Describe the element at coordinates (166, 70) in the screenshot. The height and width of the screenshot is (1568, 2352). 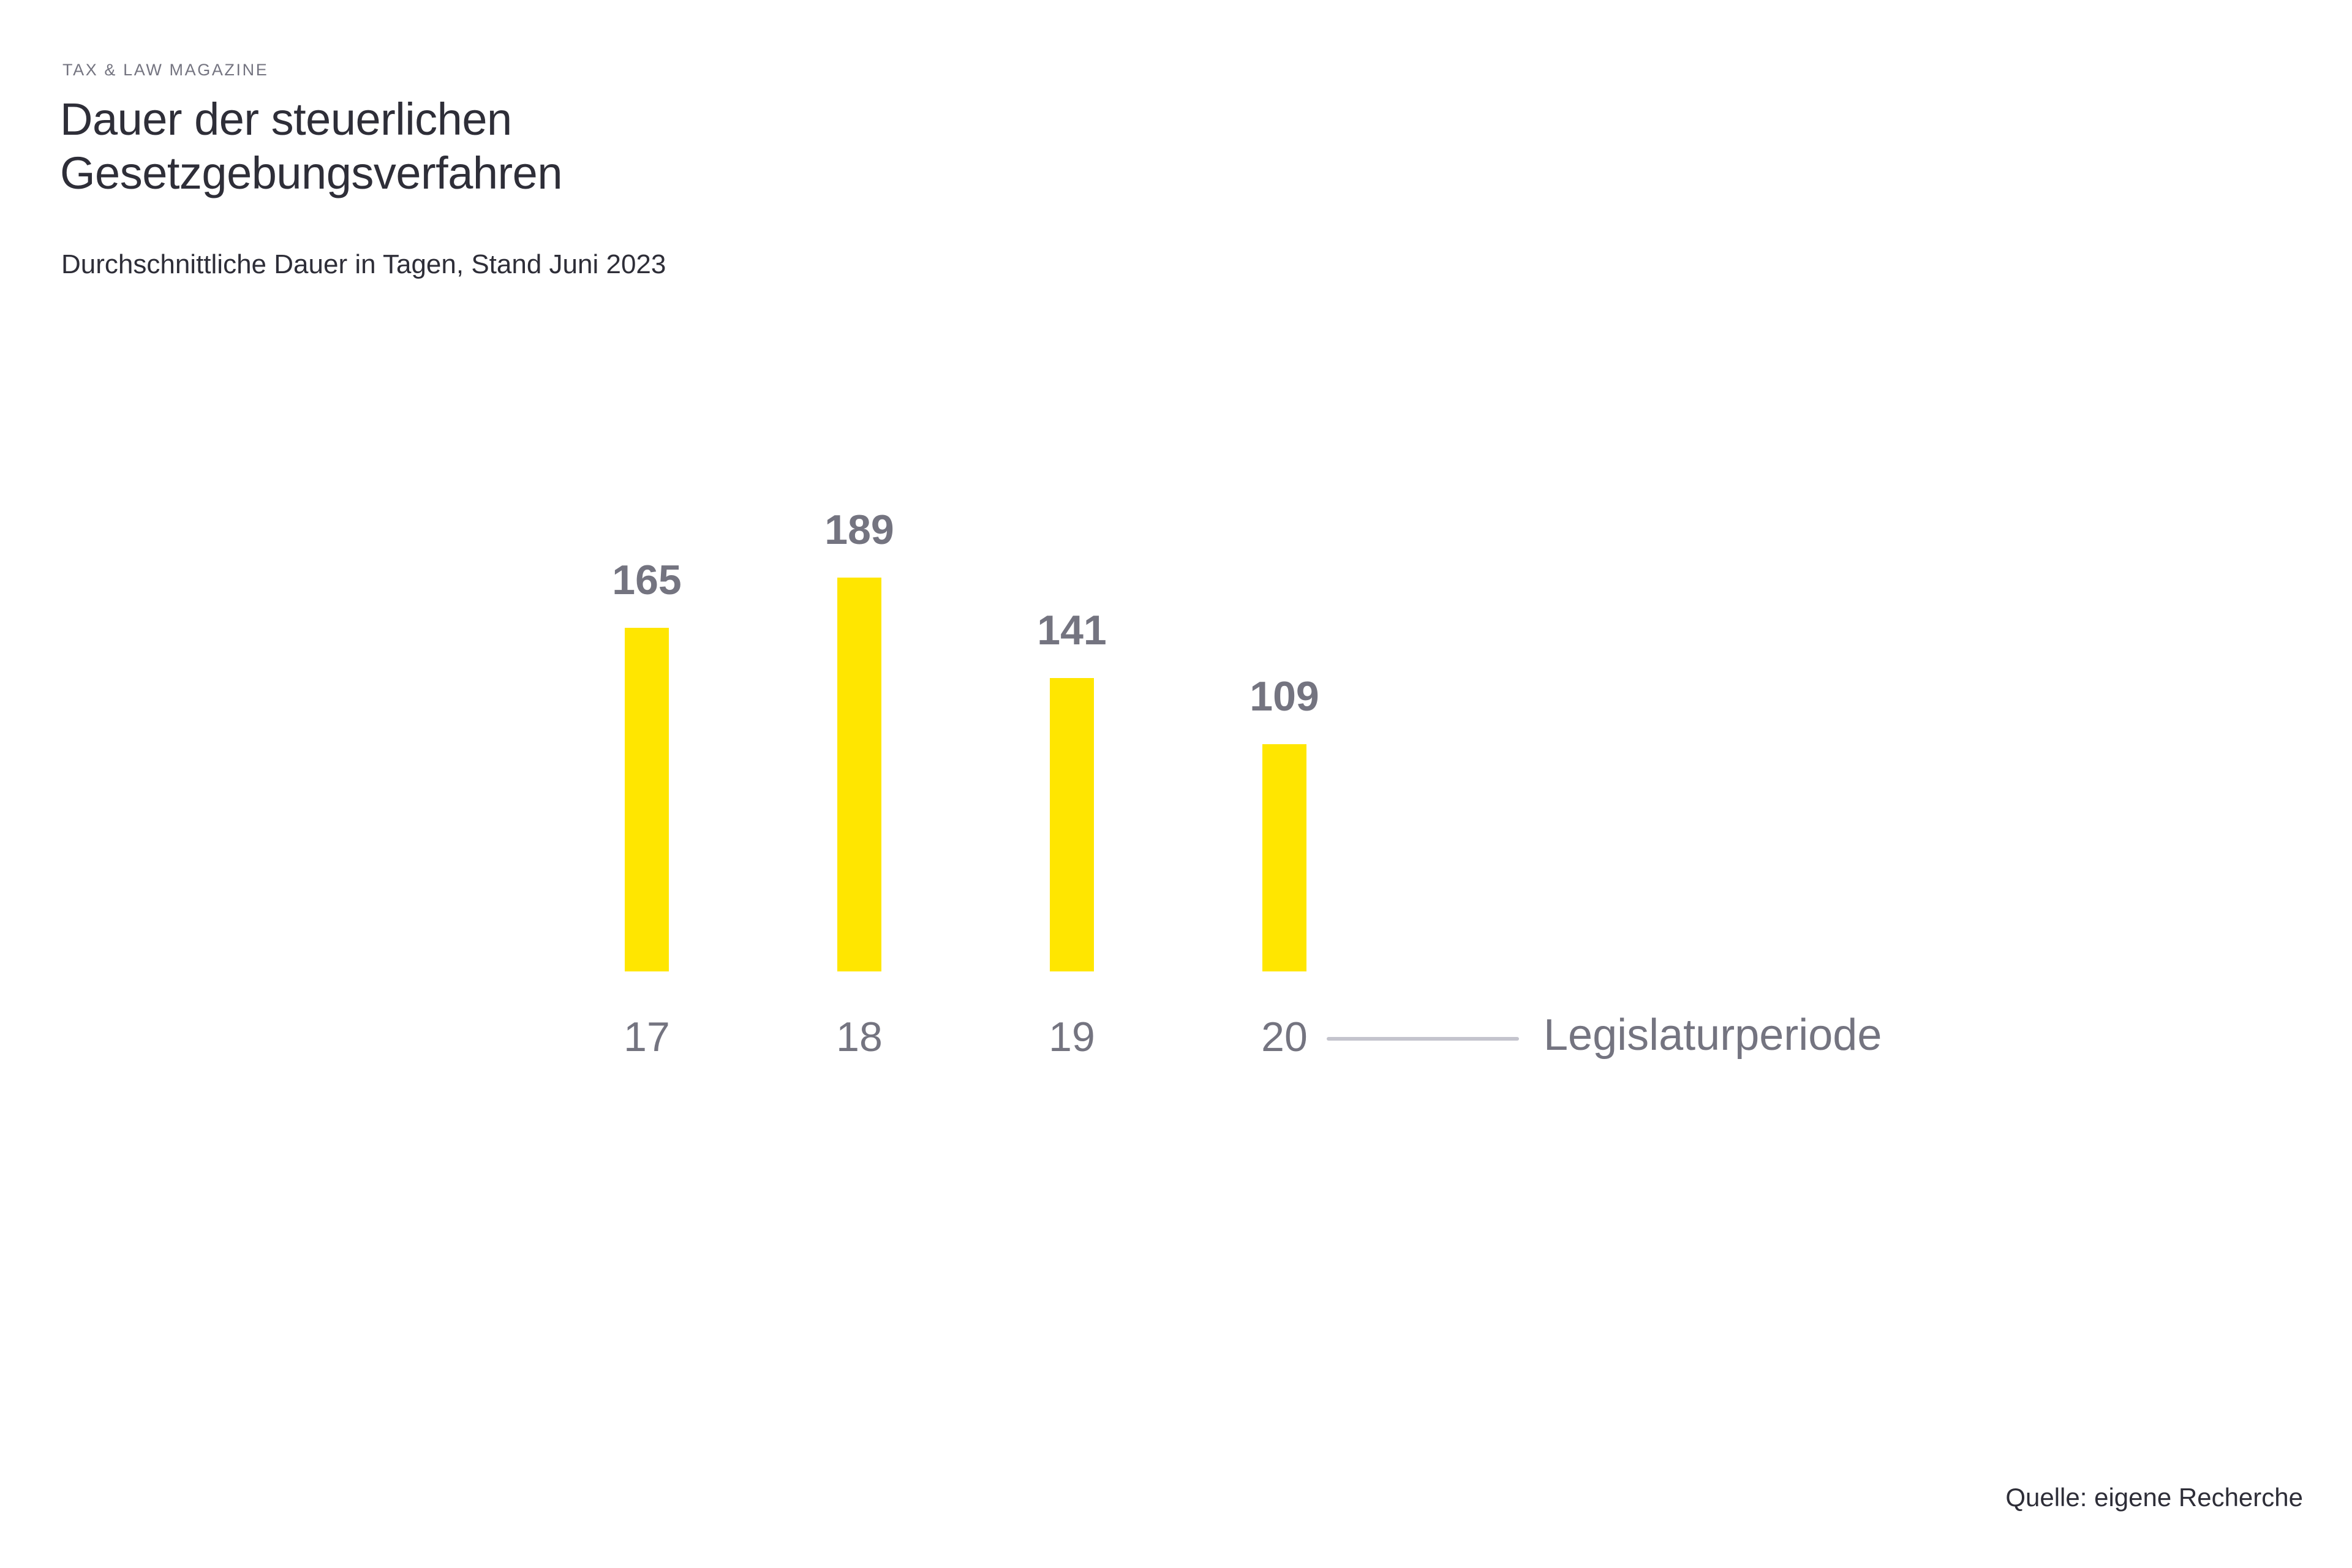
I see `magazine-overline: TAX & LAW MAGAZINE` at that location.